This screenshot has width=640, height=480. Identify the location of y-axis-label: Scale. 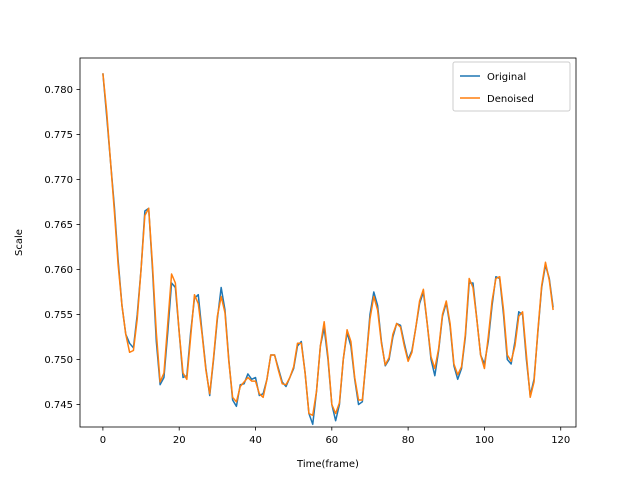
(19, 242).